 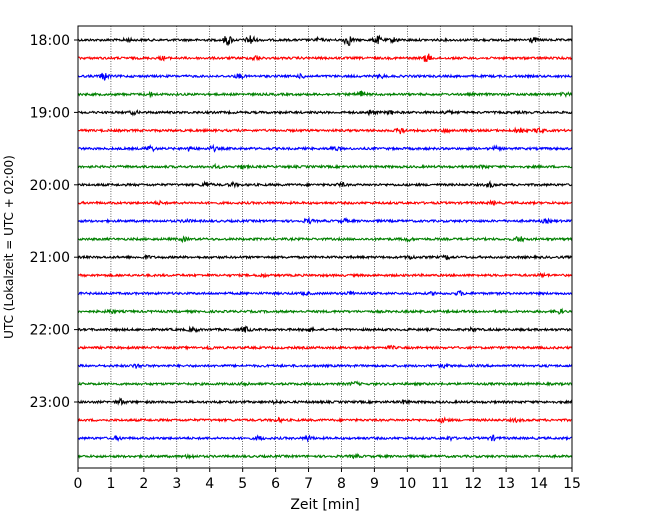 What do you see at coordinates (473, 484) in the screenshot?
I see `x-tick-label: 12` at bounding box center [473, 484].